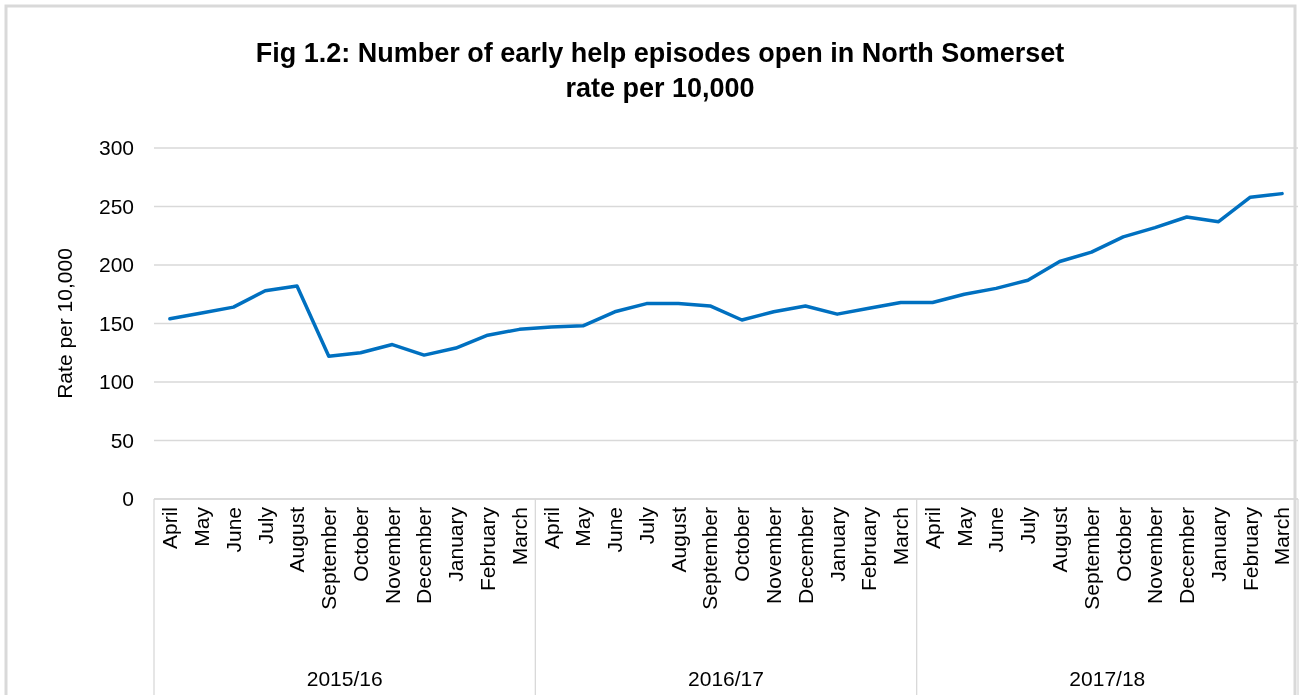  What do you see at coordinates (128, 499) in the screenshot?
I see `y-tick-label: 0` at bounding box center [128, 499].